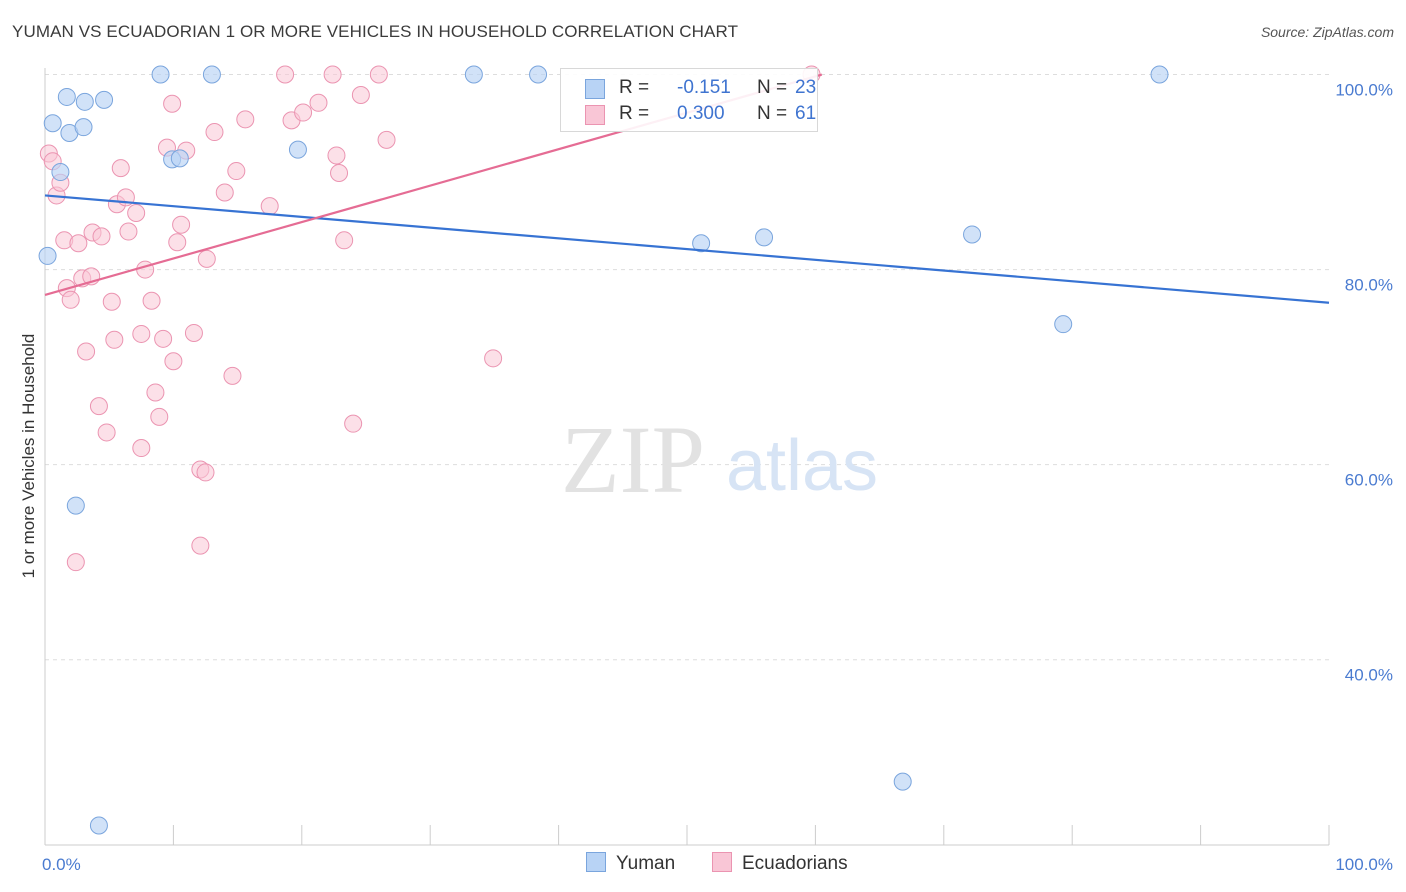 The width and height of the screenshot is (1406, 892). Describe the element at coordinates (596, 862) in the screenshot. I see `yuman-legend-swatch` at that location.